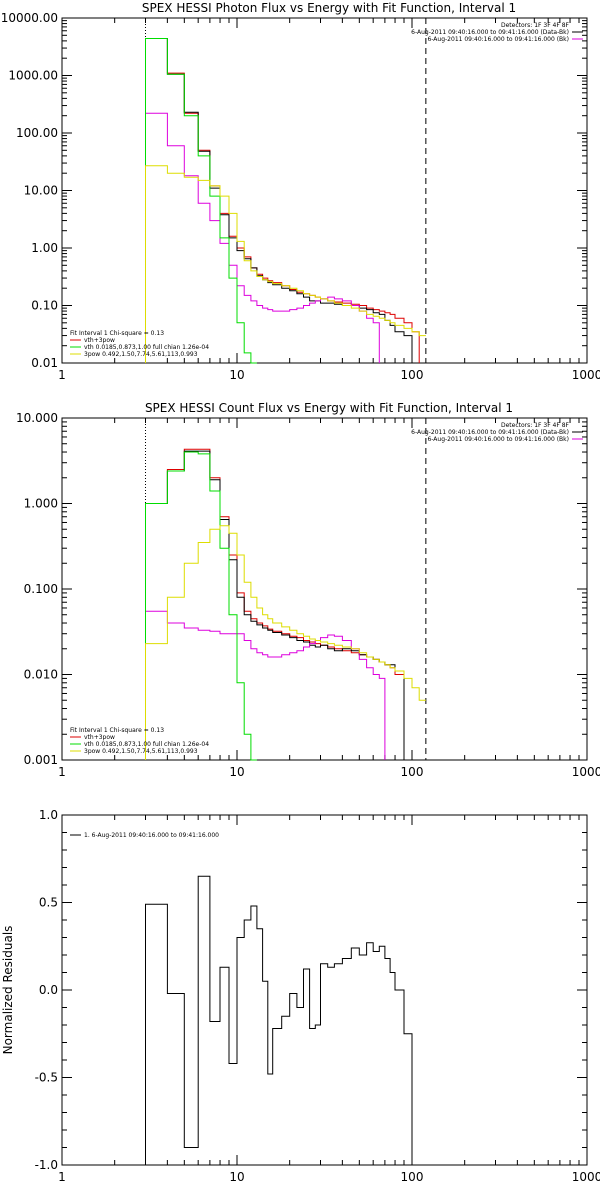 The width and height of the screenshot is (600, 1200). What do you see at coordinates (46, 1165) in the screenshot?
I see `y-tick-label: -1.0` at bounding box center [46, 1165].